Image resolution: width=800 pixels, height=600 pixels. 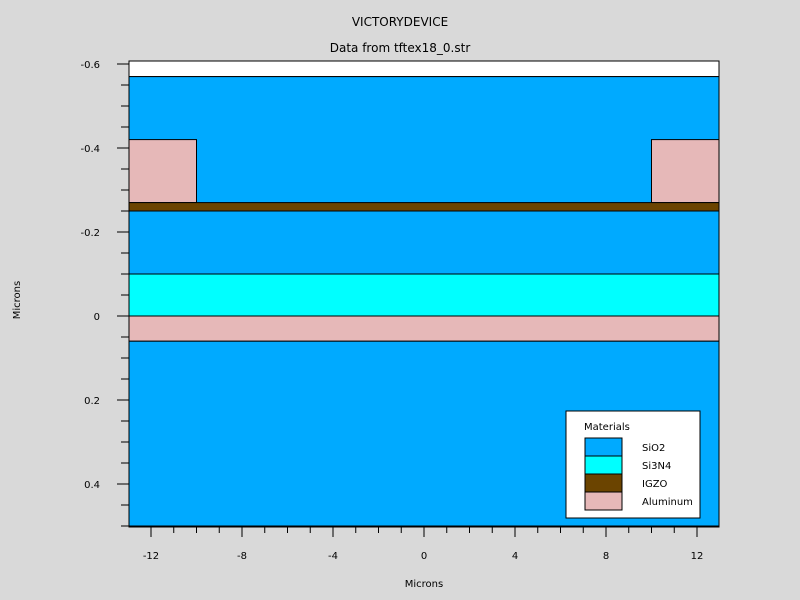 What do you see at coordinates (92, 401) in the screenshot?
I see `y-tick-label: 0.2` at bounding box center [92, 401].